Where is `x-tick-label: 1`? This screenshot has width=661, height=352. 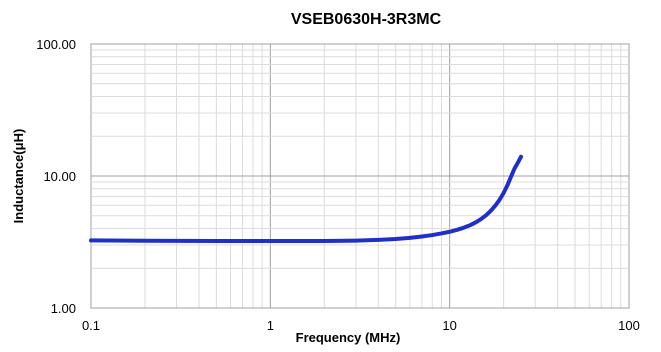 x-tick-label: 1 is located at coordinates (270, 325).